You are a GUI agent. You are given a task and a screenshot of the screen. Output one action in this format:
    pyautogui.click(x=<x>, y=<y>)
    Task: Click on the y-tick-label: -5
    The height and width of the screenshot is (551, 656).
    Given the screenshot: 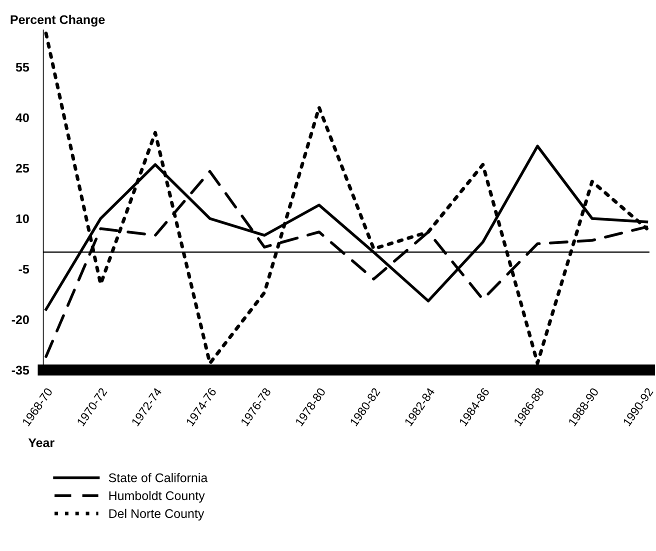 What is the action you would take?
    pyautogui.click(x=24, y=269)
    